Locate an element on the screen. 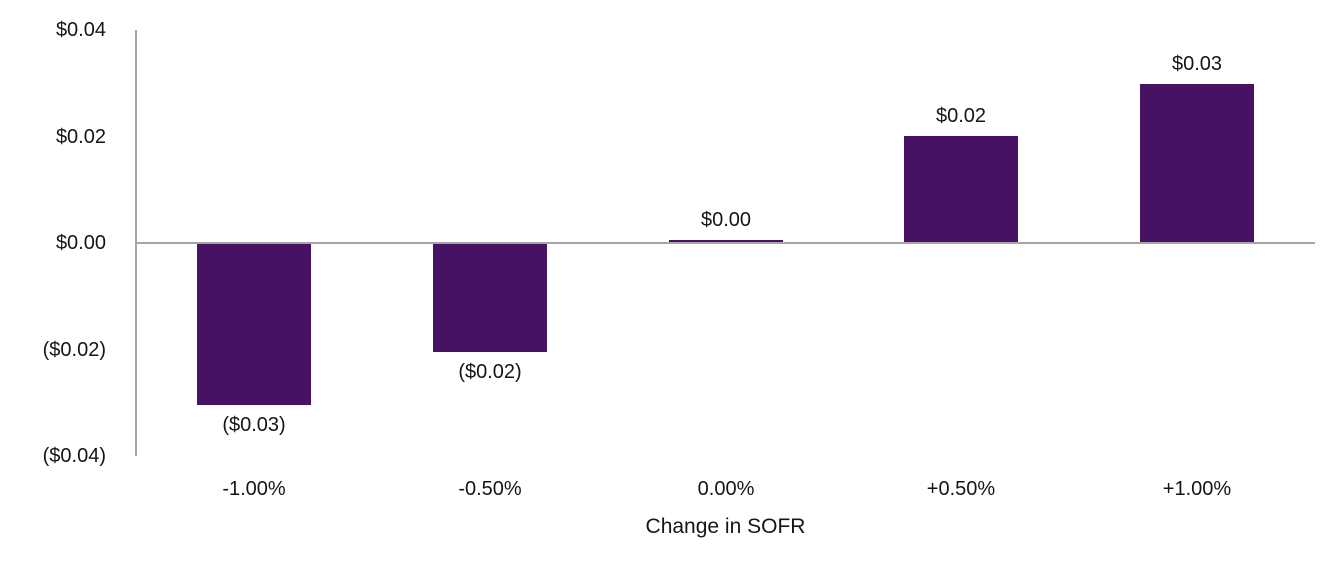  x-axis-category-label: +1.00% is located at coordinates (1197, 489).